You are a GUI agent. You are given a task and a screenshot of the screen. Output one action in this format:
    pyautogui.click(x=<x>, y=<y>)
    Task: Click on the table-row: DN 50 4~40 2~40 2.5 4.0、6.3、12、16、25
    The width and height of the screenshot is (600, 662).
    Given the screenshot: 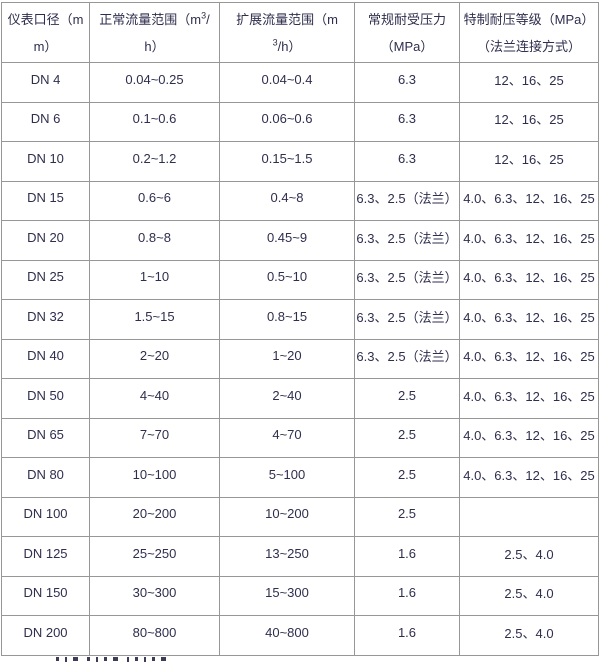 What is the action you would take?
    pyautogui.click(x=300, y=398)
    